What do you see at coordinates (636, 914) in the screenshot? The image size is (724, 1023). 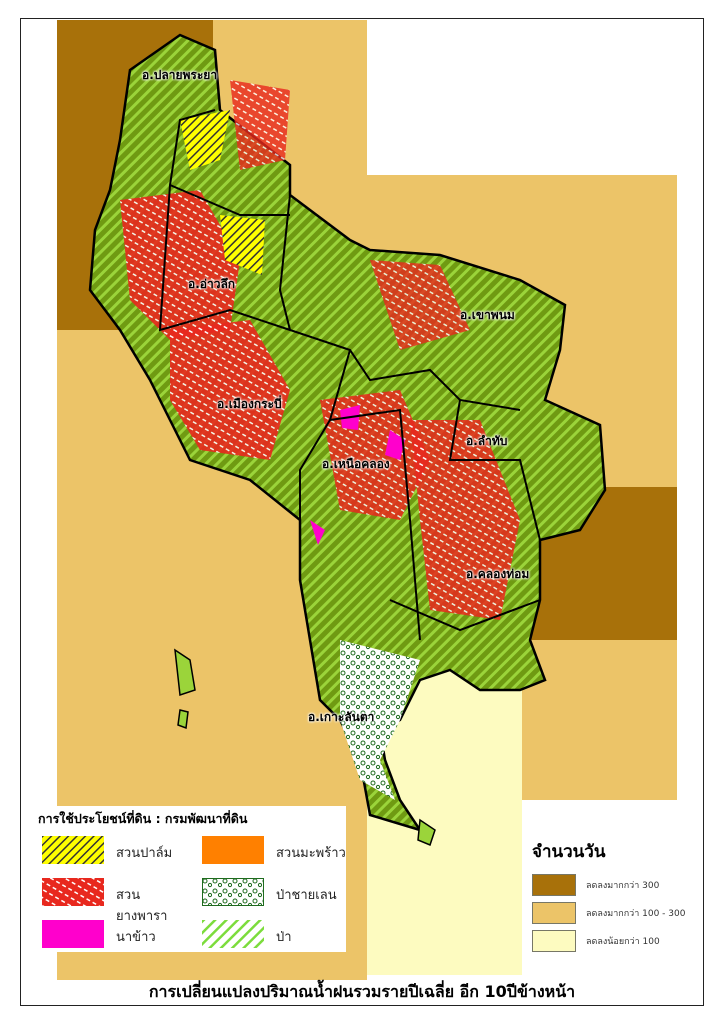 I see `legend-label: ลดลงมากกว่า 100 - 300` at bounding box center [636, 914].